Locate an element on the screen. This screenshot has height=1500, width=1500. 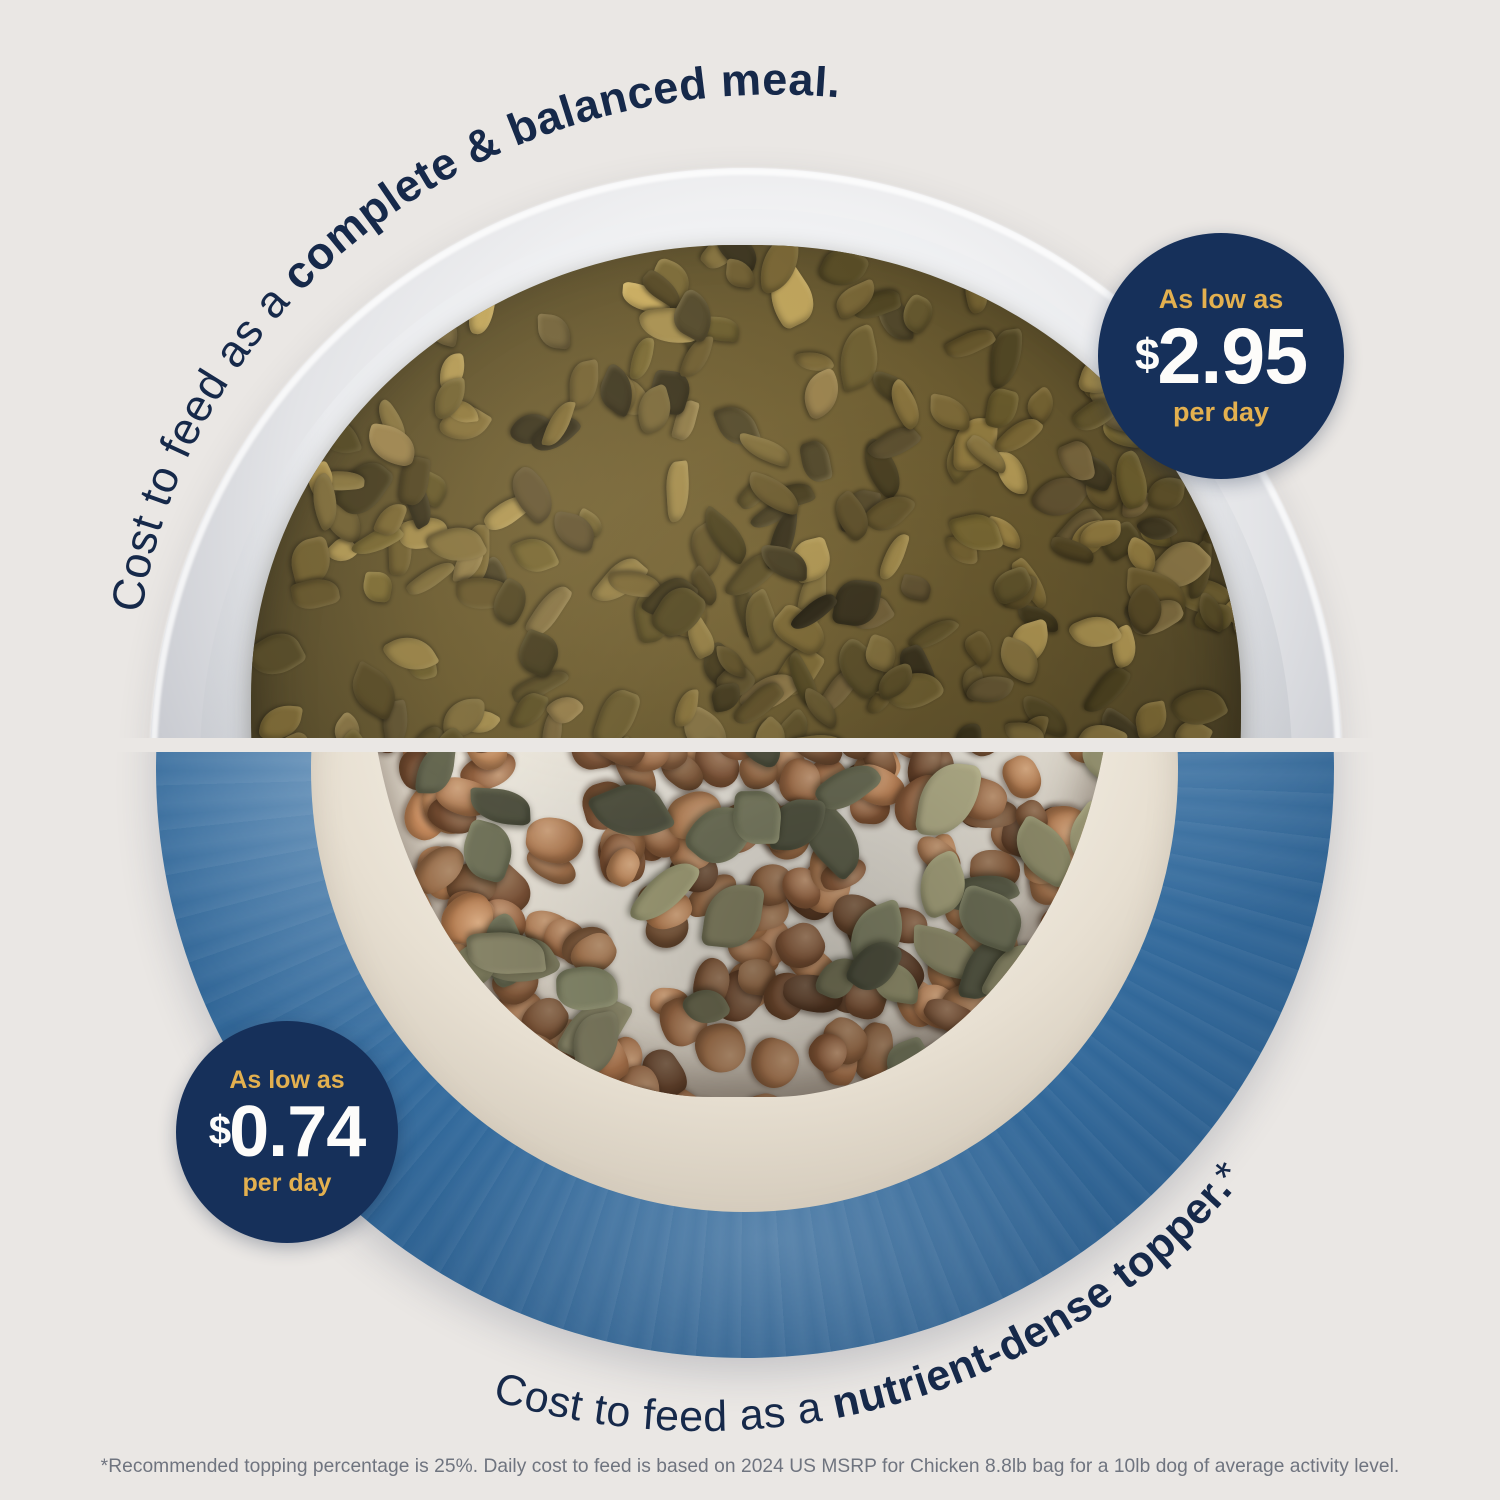
kibble-with-topper-flakes is located at coordinates (740, 924).